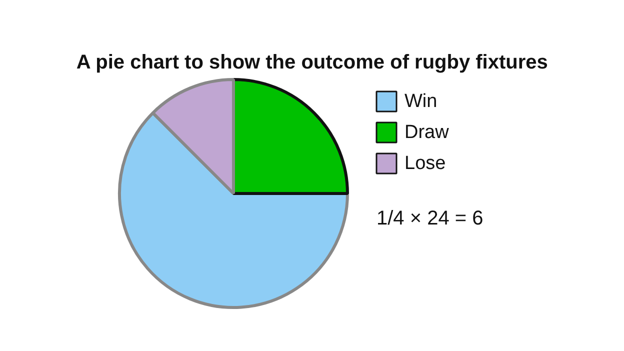 Image resolution: width=624 pixels, height=351 pixels. Describe the element at coordinates (430, 219) in the screenshot. I see `text: 1/4 × 24 = 6` at that location.